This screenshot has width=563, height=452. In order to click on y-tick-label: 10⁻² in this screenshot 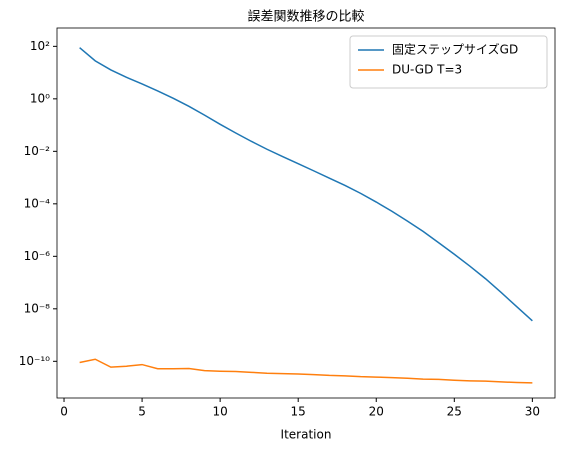, I will do `click(37, 151)`.